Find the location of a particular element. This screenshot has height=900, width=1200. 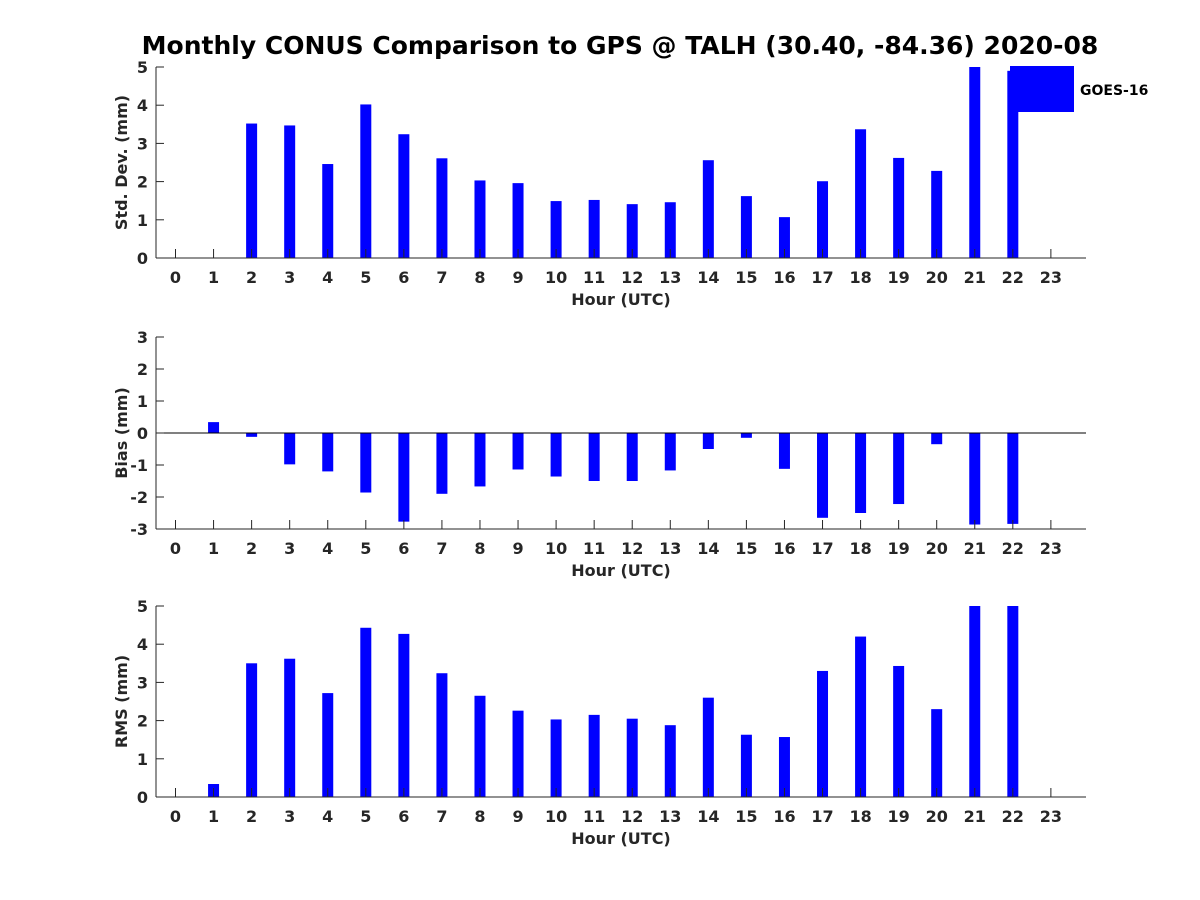

y-tick-label: -1 is located at coordinates (139, 465).